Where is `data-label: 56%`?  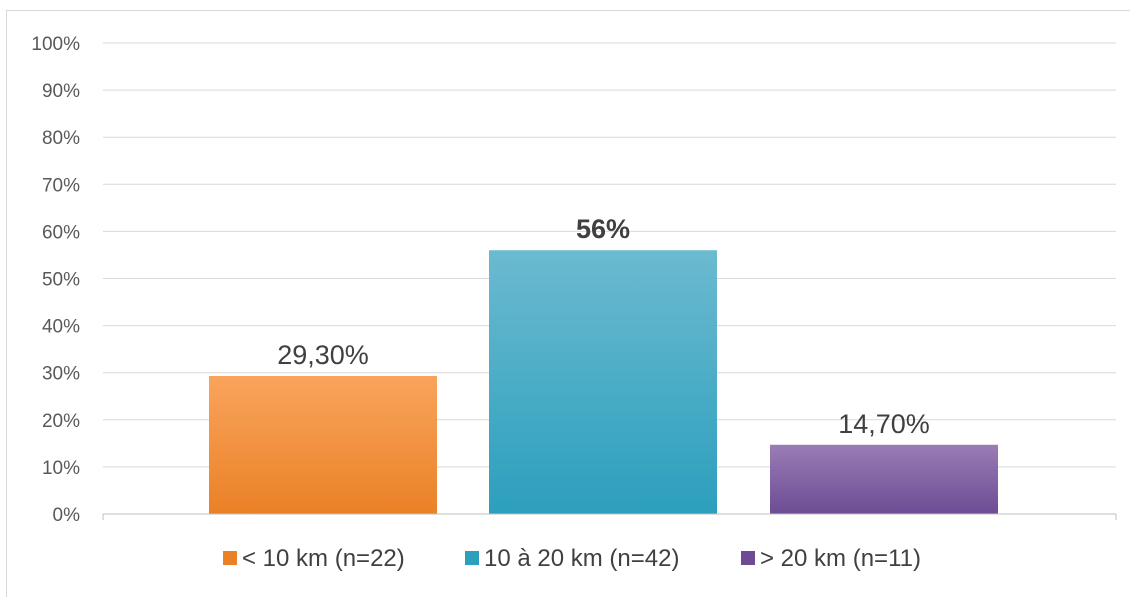
data-label: 56% is located at coordinates (603, 229).